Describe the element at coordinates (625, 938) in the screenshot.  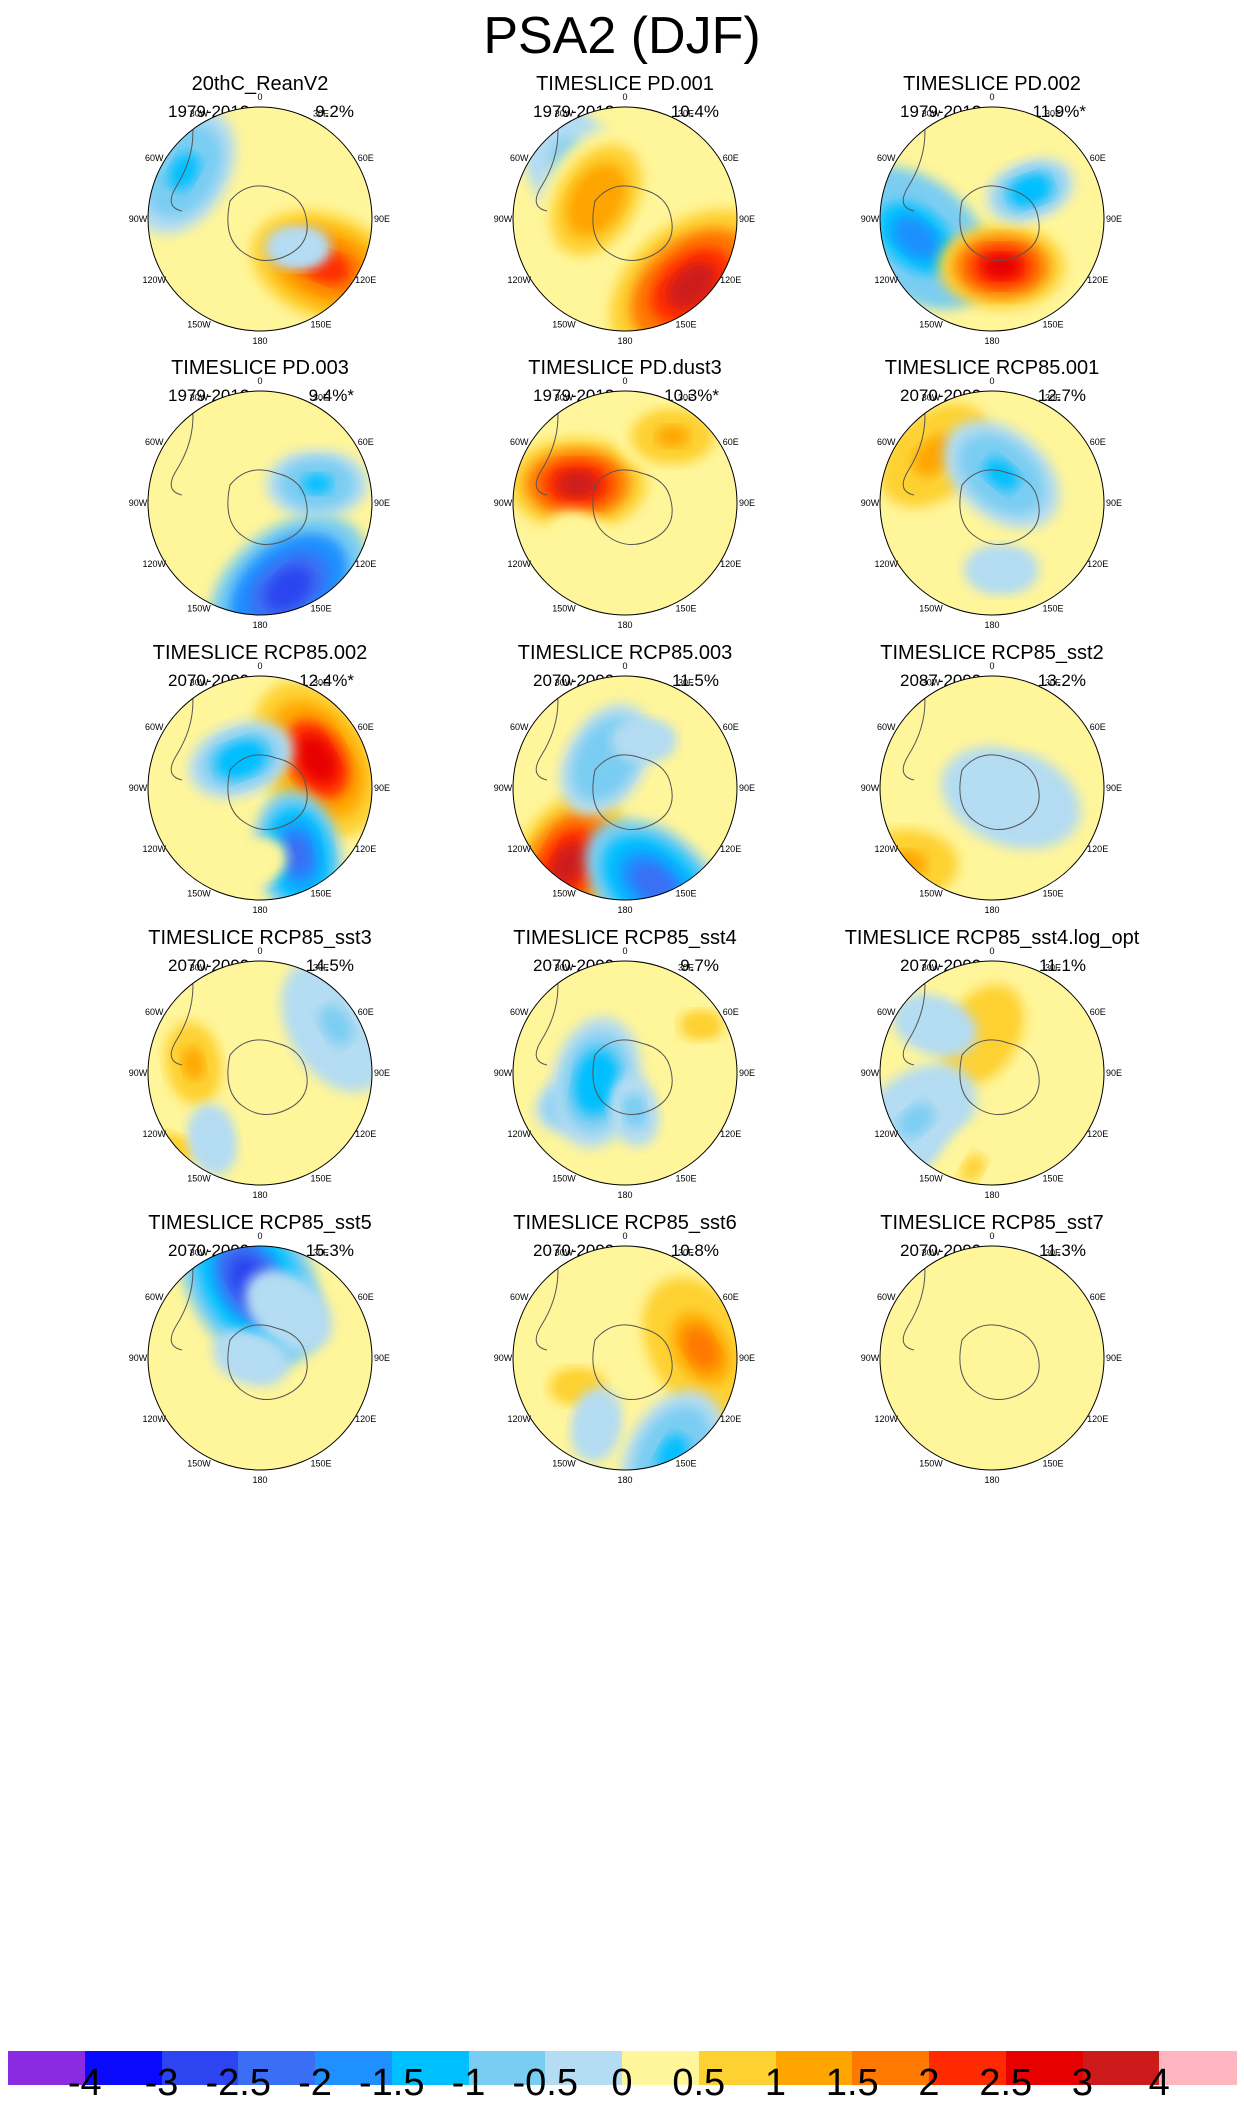
I see `panel-title: TIMESLICE RCP85_sst4` at that location.